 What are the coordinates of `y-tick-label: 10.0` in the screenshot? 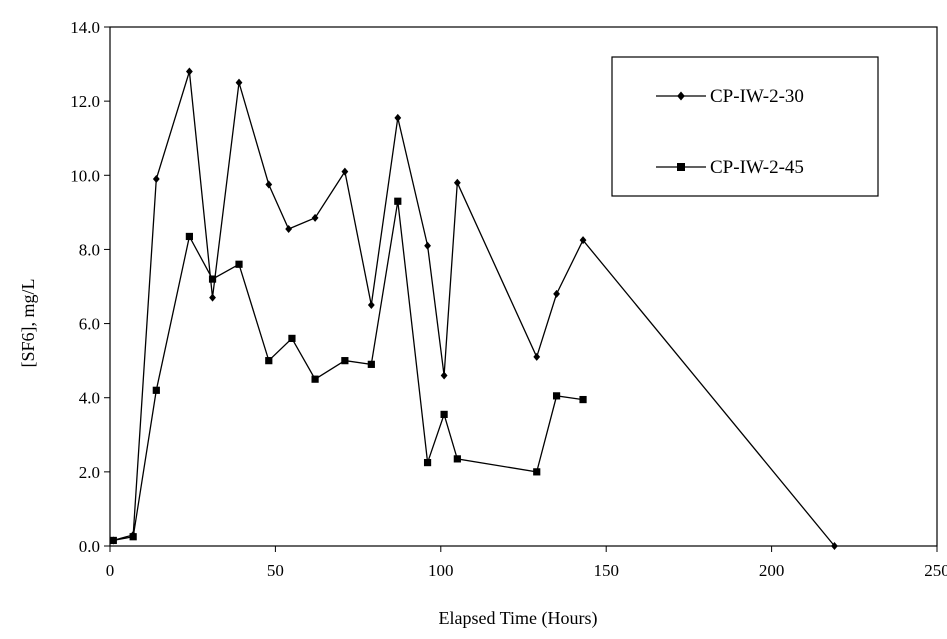 It's located at (85, 175).